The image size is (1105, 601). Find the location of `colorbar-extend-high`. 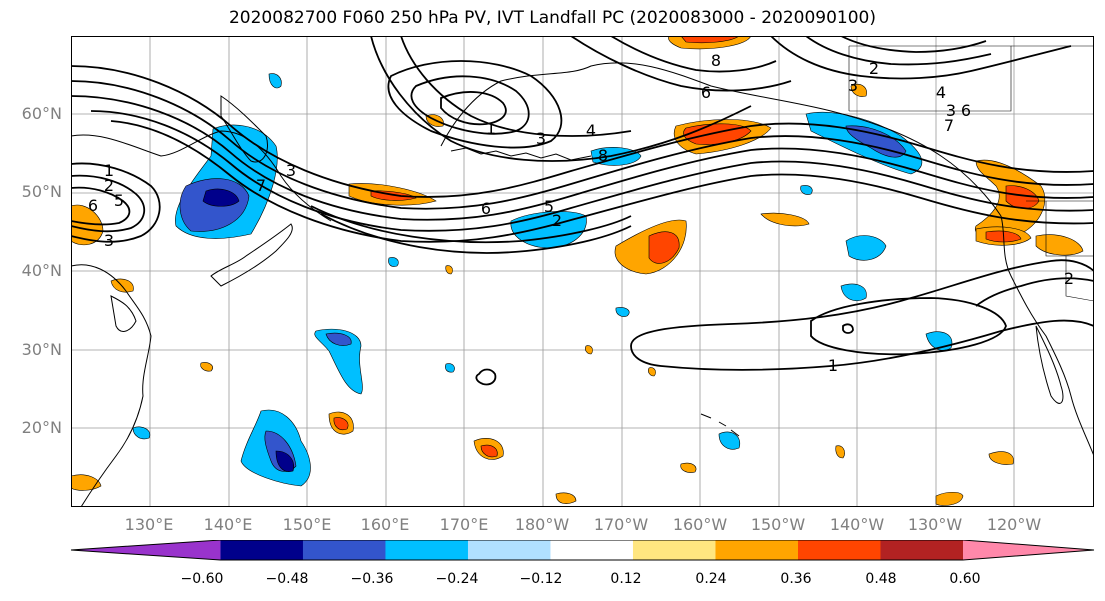

colorbar-extend-high is located at coordinates (1028, 550).